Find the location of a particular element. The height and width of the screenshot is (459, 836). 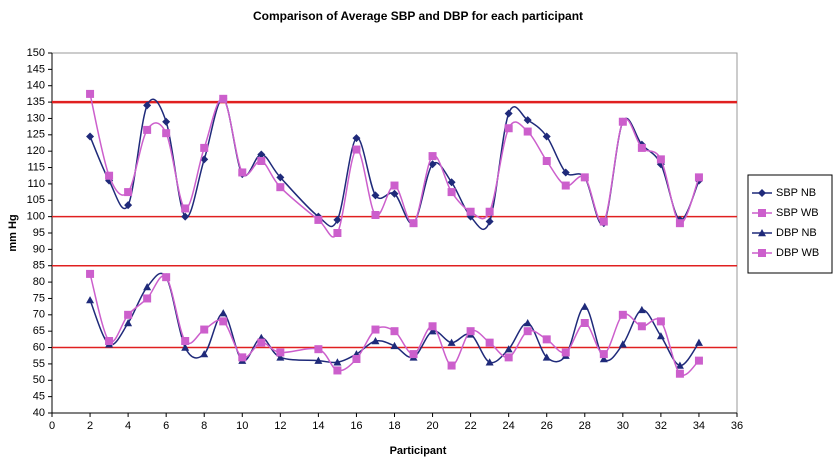

y-tick-label: 45 is located at coordinates (39, 397).